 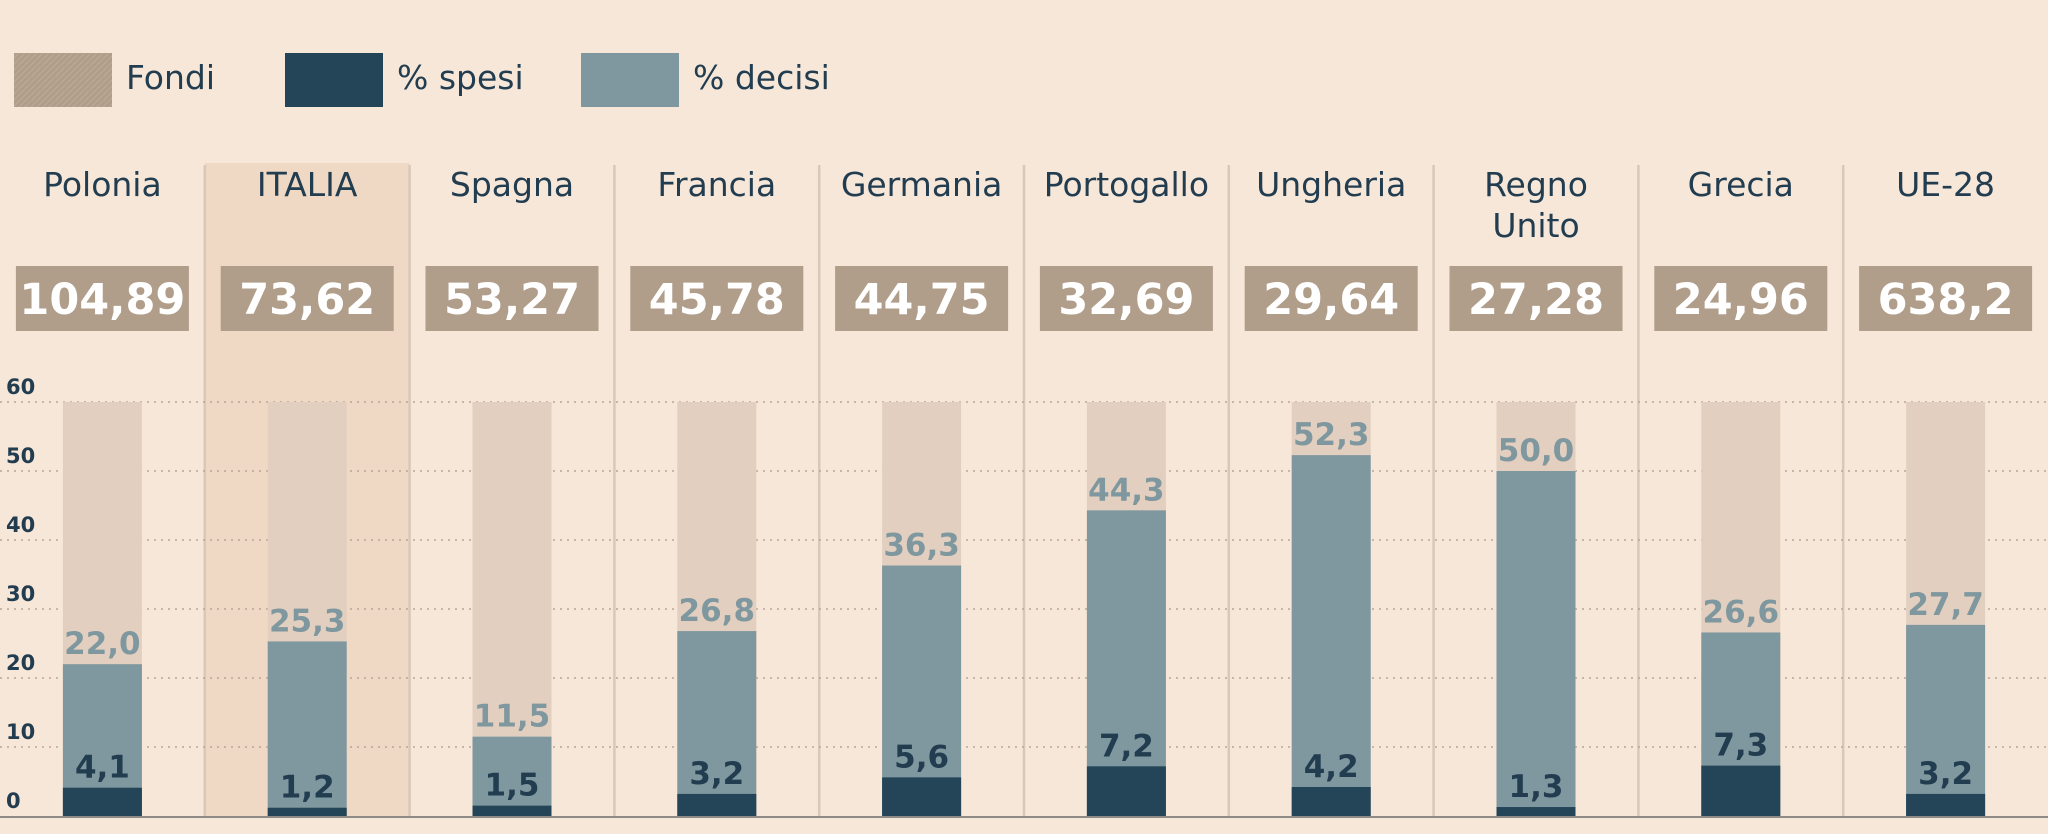 What do you see at coordinates (716, 184) in the screenshot?
I see `category-label: Francia` at bounding box center [716, 184].